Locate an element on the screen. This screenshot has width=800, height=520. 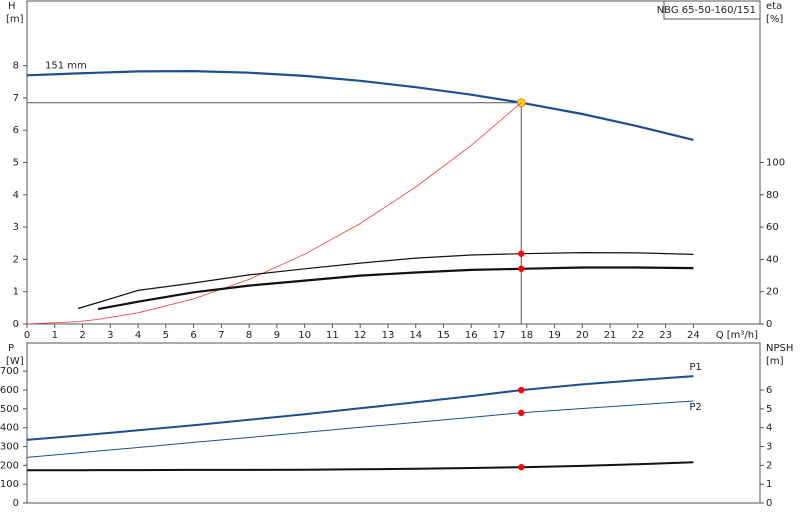
y-tick-label: 5 is located at coordinates (16, 163).